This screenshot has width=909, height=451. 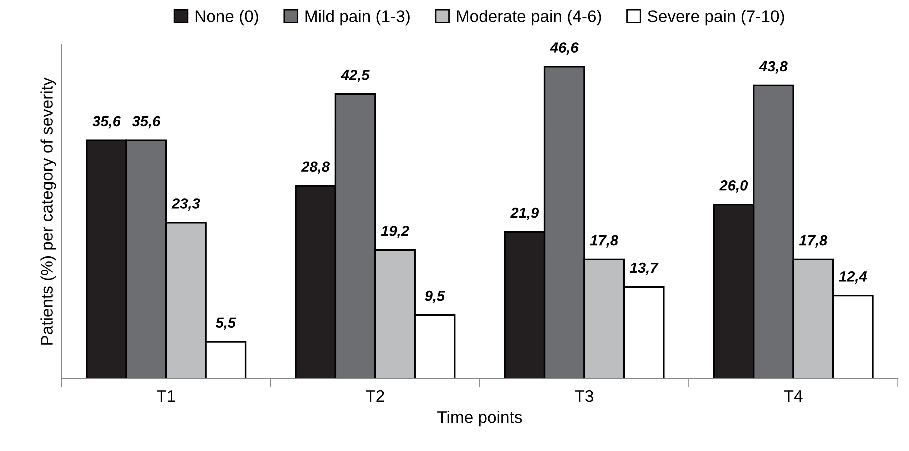 What do you see at coordinates (564, 49) in the screenshot?
I see `data-label: 46,6` at bounding box center [564, 49].